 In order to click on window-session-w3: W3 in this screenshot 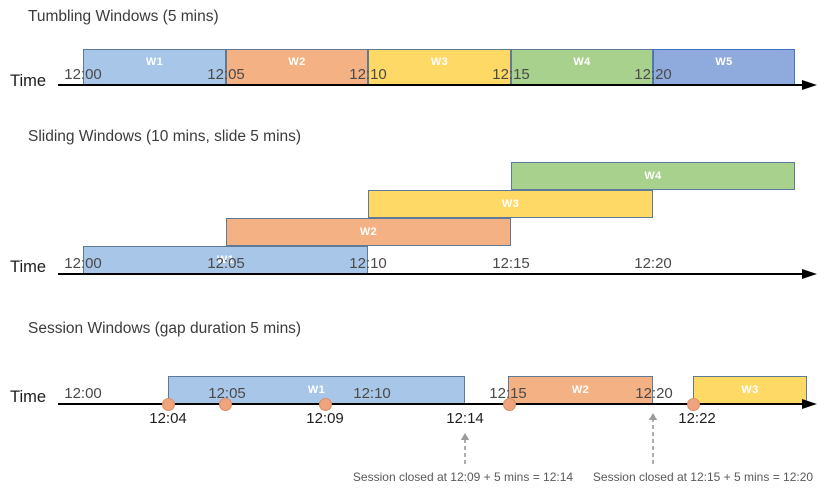, I will do `click(750, 390)`.